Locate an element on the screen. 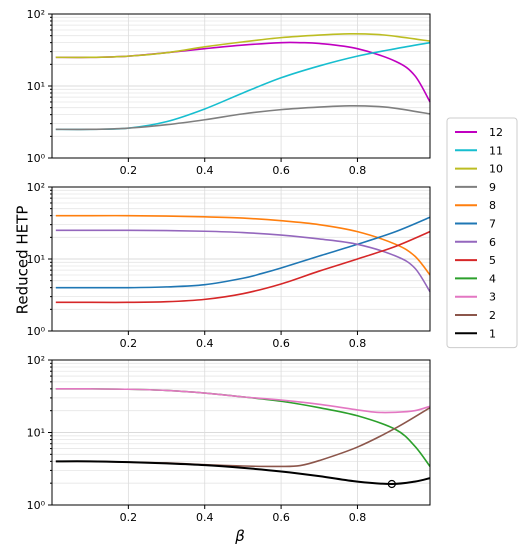  legend-label-3: 3 is located at coordinates (492, 297).